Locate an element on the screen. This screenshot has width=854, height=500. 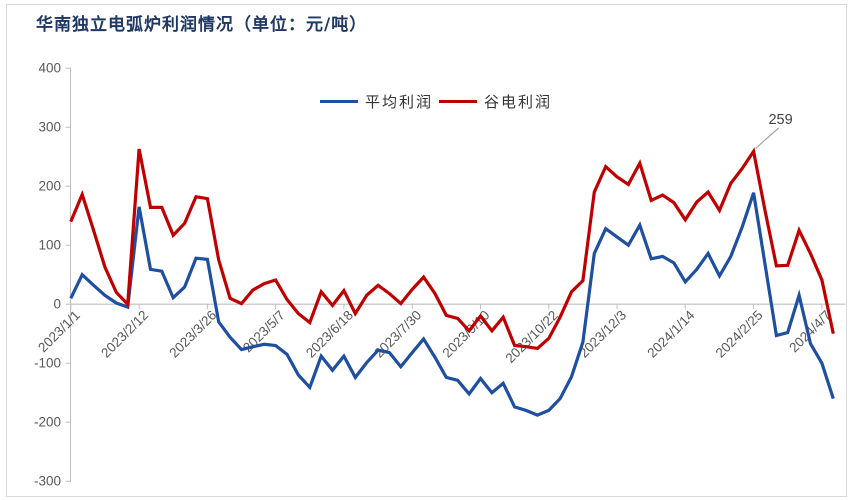
legend-label-valley-profit: 谷电利润 is located at coordinates (518, 102).